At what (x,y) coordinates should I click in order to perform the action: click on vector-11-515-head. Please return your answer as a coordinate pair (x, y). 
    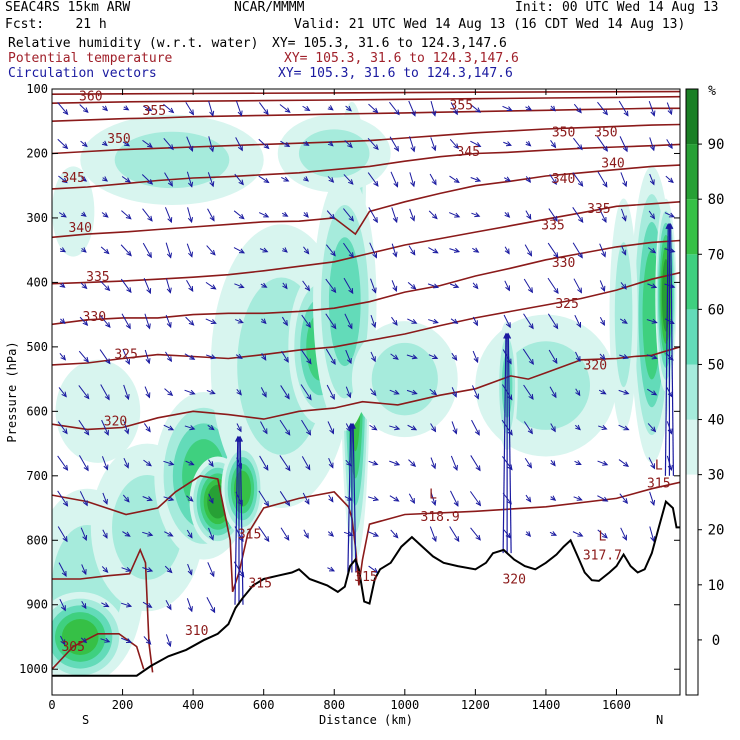
    Looking at the image, I should click on (309, 361).